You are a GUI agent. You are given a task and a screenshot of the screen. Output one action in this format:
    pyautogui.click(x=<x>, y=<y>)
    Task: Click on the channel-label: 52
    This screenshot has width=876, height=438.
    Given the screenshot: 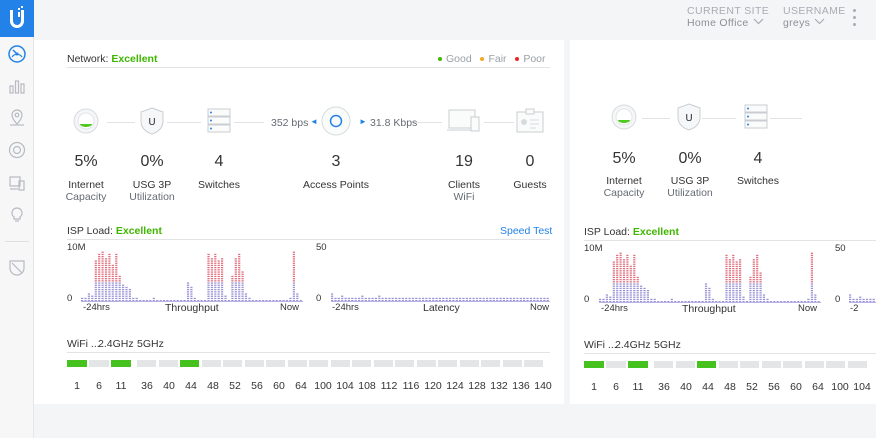 What is the action you would take?
    pyautogui.click(x=235, y=386)
    